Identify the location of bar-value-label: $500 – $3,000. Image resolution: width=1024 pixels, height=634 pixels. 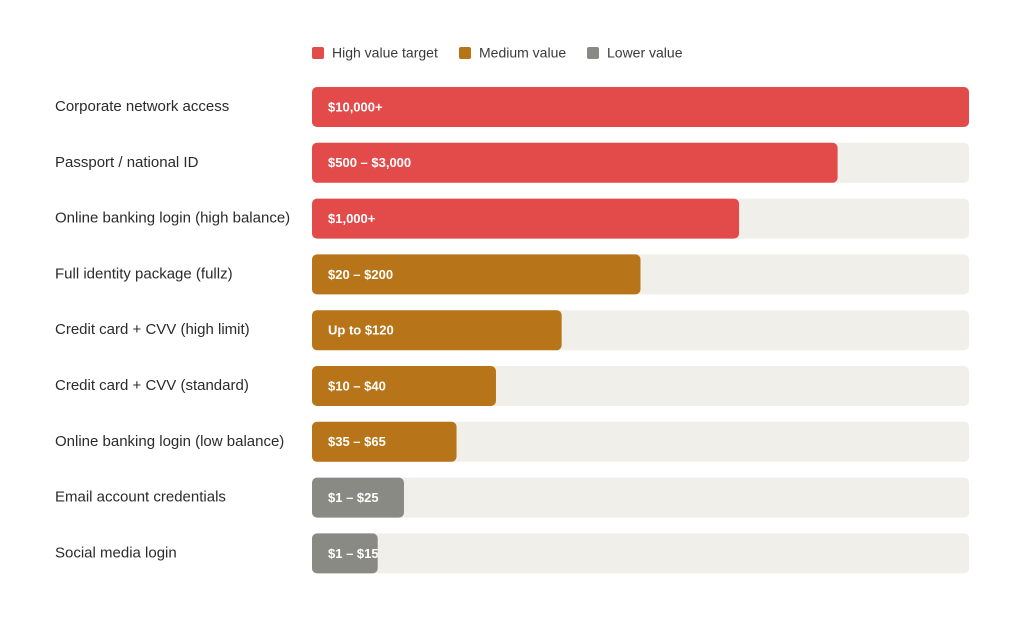
(369, 162).